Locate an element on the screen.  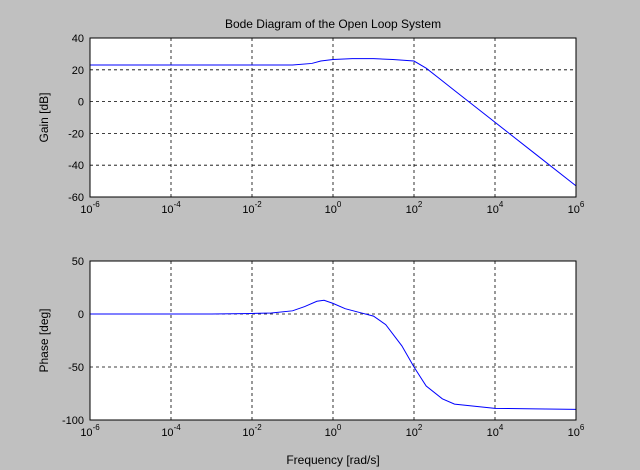
y-tick-label: -20 is located at coordinates (76, 134).